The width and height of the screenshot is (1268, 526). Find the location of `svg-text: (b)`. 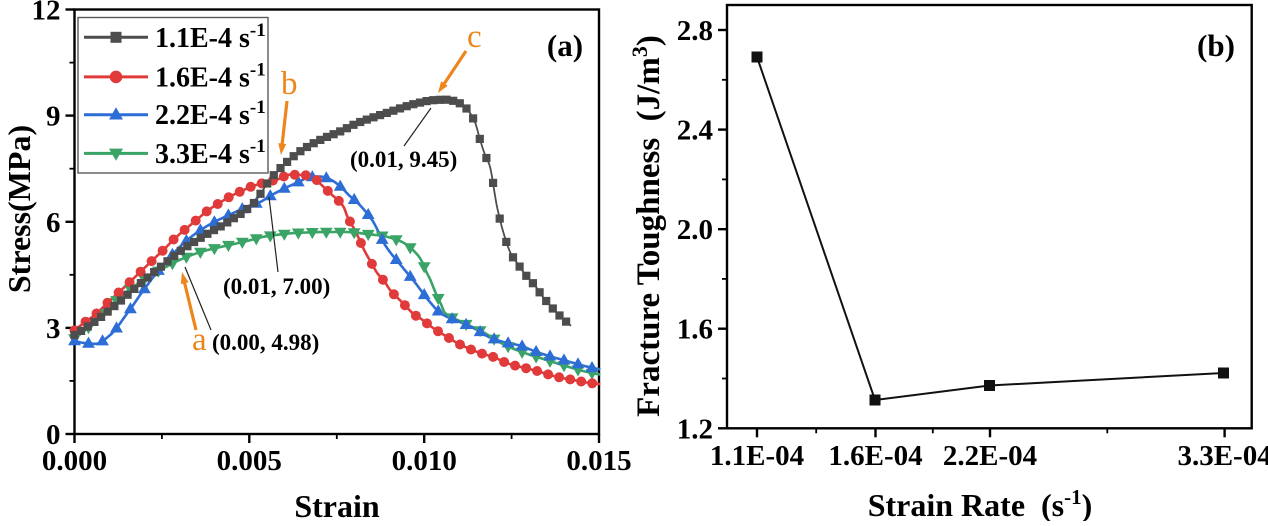

svg-text: (b) is located at coordinates (1216, 45).